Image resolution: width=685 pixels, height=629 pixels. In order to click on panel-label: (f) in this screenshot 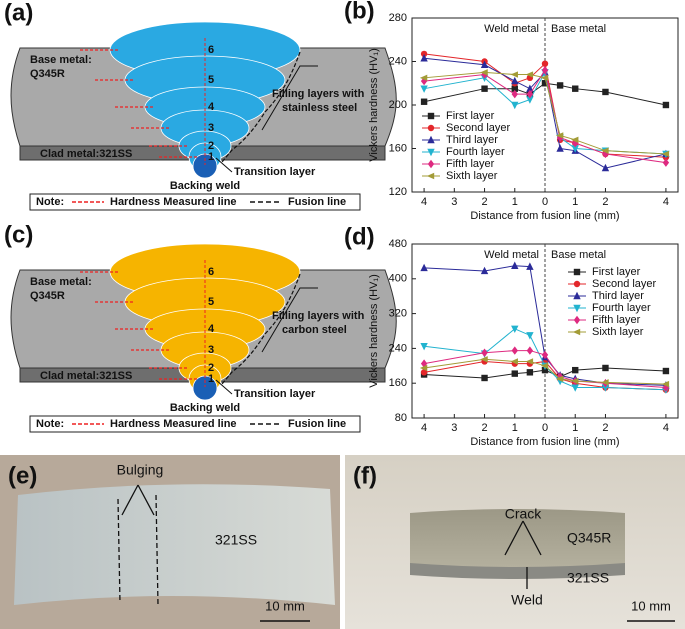, I will do `click(365, 475)`.